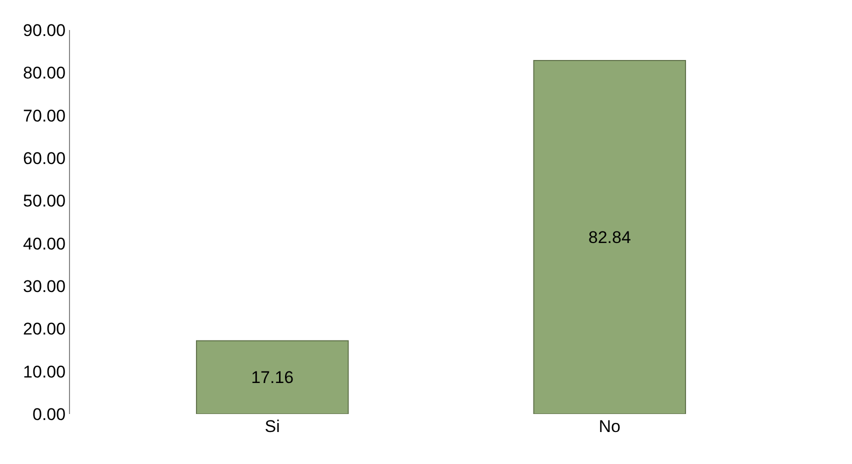 The image size is (852, 464). Describe the element at coordinates (272, 426) in the screenshot. I see `x-tick-label: Si` at that location.